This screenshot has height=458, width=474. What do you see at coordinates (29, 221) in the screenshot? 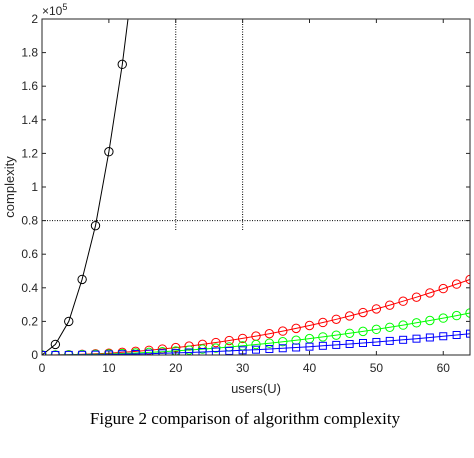
I see `y-tick-label: 0.8` at bounding box center [29, 221].